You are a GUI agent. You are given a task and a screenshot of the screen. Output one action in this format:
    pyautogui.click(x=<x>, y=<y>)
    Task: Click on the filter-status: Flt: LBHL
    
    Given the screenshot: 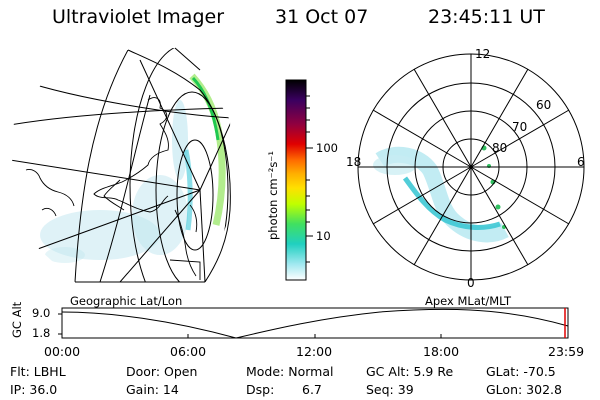 What is the action you would take?
    pyautogui.click(x=38, y=371)
    